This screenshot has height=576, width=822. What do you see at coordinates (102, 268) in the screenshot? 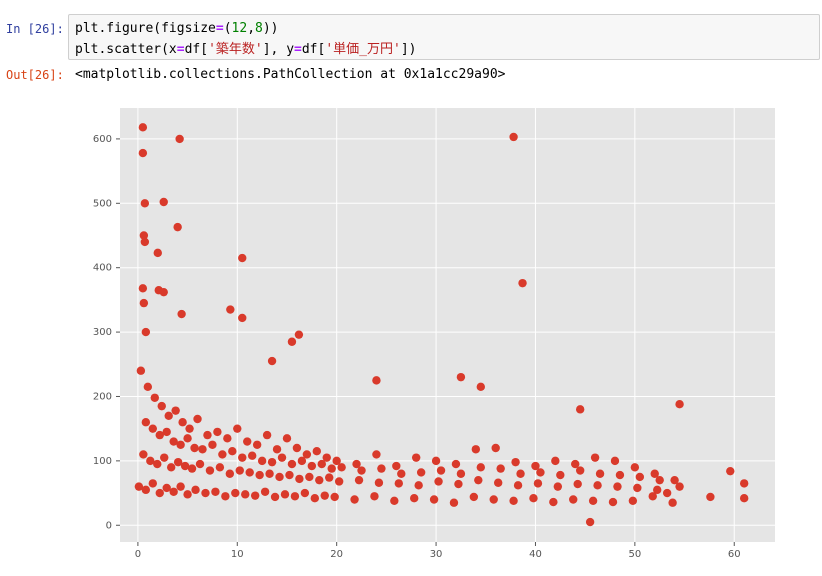
I see `y-tick-label: 400` at bounding box center [102, 268].